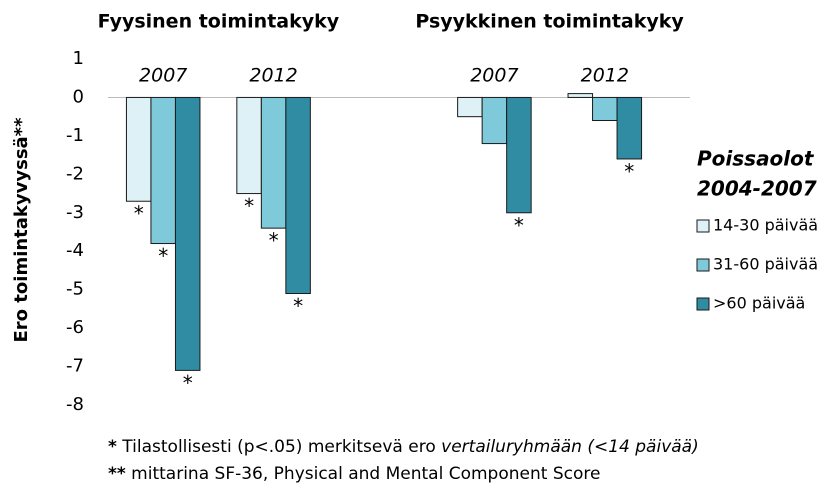 The image size is (836, 490). What do you see at coordinates (75, 135) in the screenshot?
I see `y-tick-label: -1` at bounding box center [75, 135].